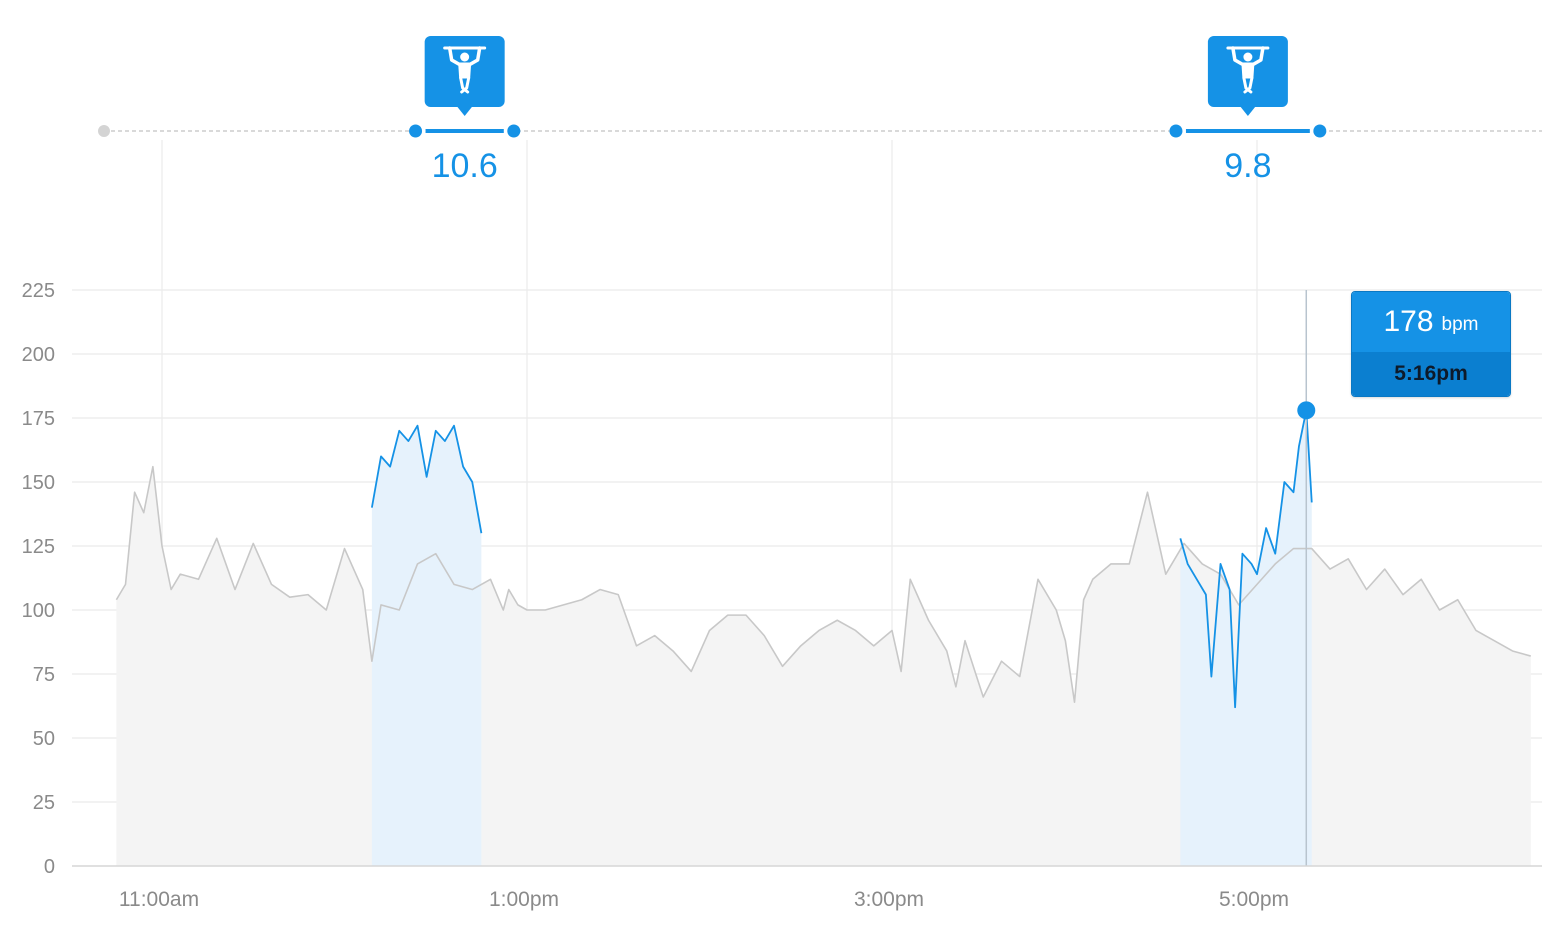  Describe the element at coordinates (1306, 410) in the screenshot. I see `highlight-point` at that location.